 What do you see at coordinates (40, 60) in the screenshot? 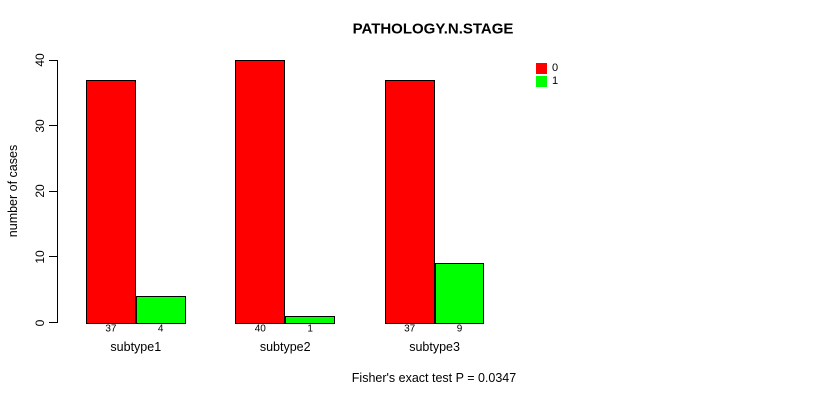
I see `y-tick-label: 40` at bounding box center [40, 60].